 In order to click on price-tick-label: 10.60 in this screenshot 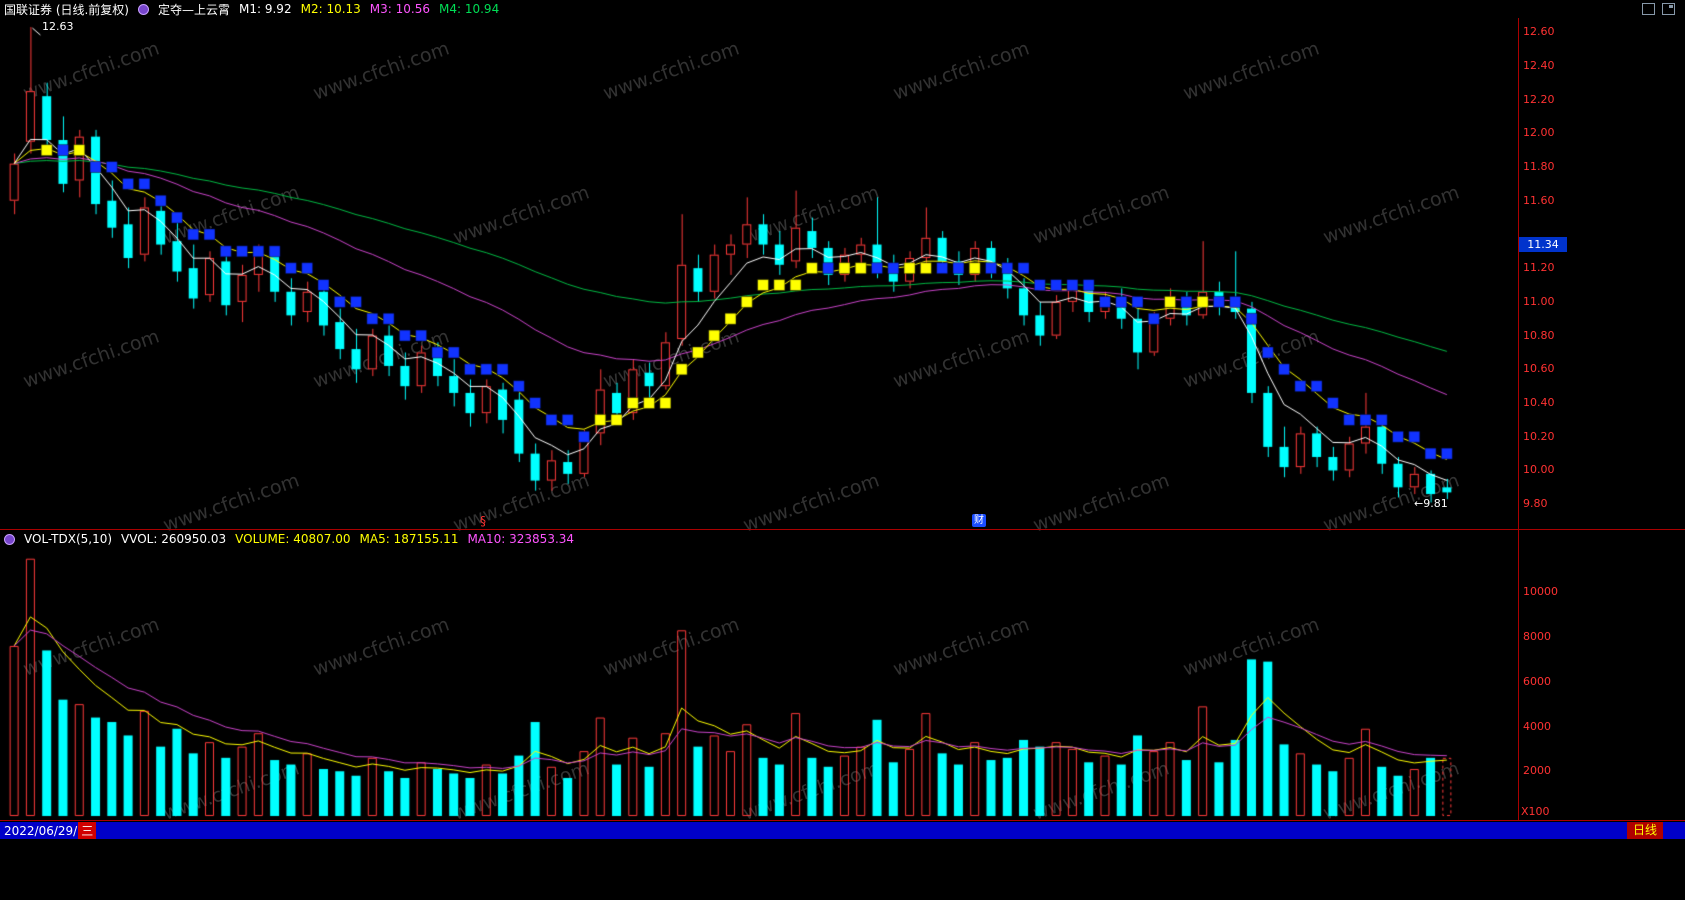, I will do `click(1539, 369)`.